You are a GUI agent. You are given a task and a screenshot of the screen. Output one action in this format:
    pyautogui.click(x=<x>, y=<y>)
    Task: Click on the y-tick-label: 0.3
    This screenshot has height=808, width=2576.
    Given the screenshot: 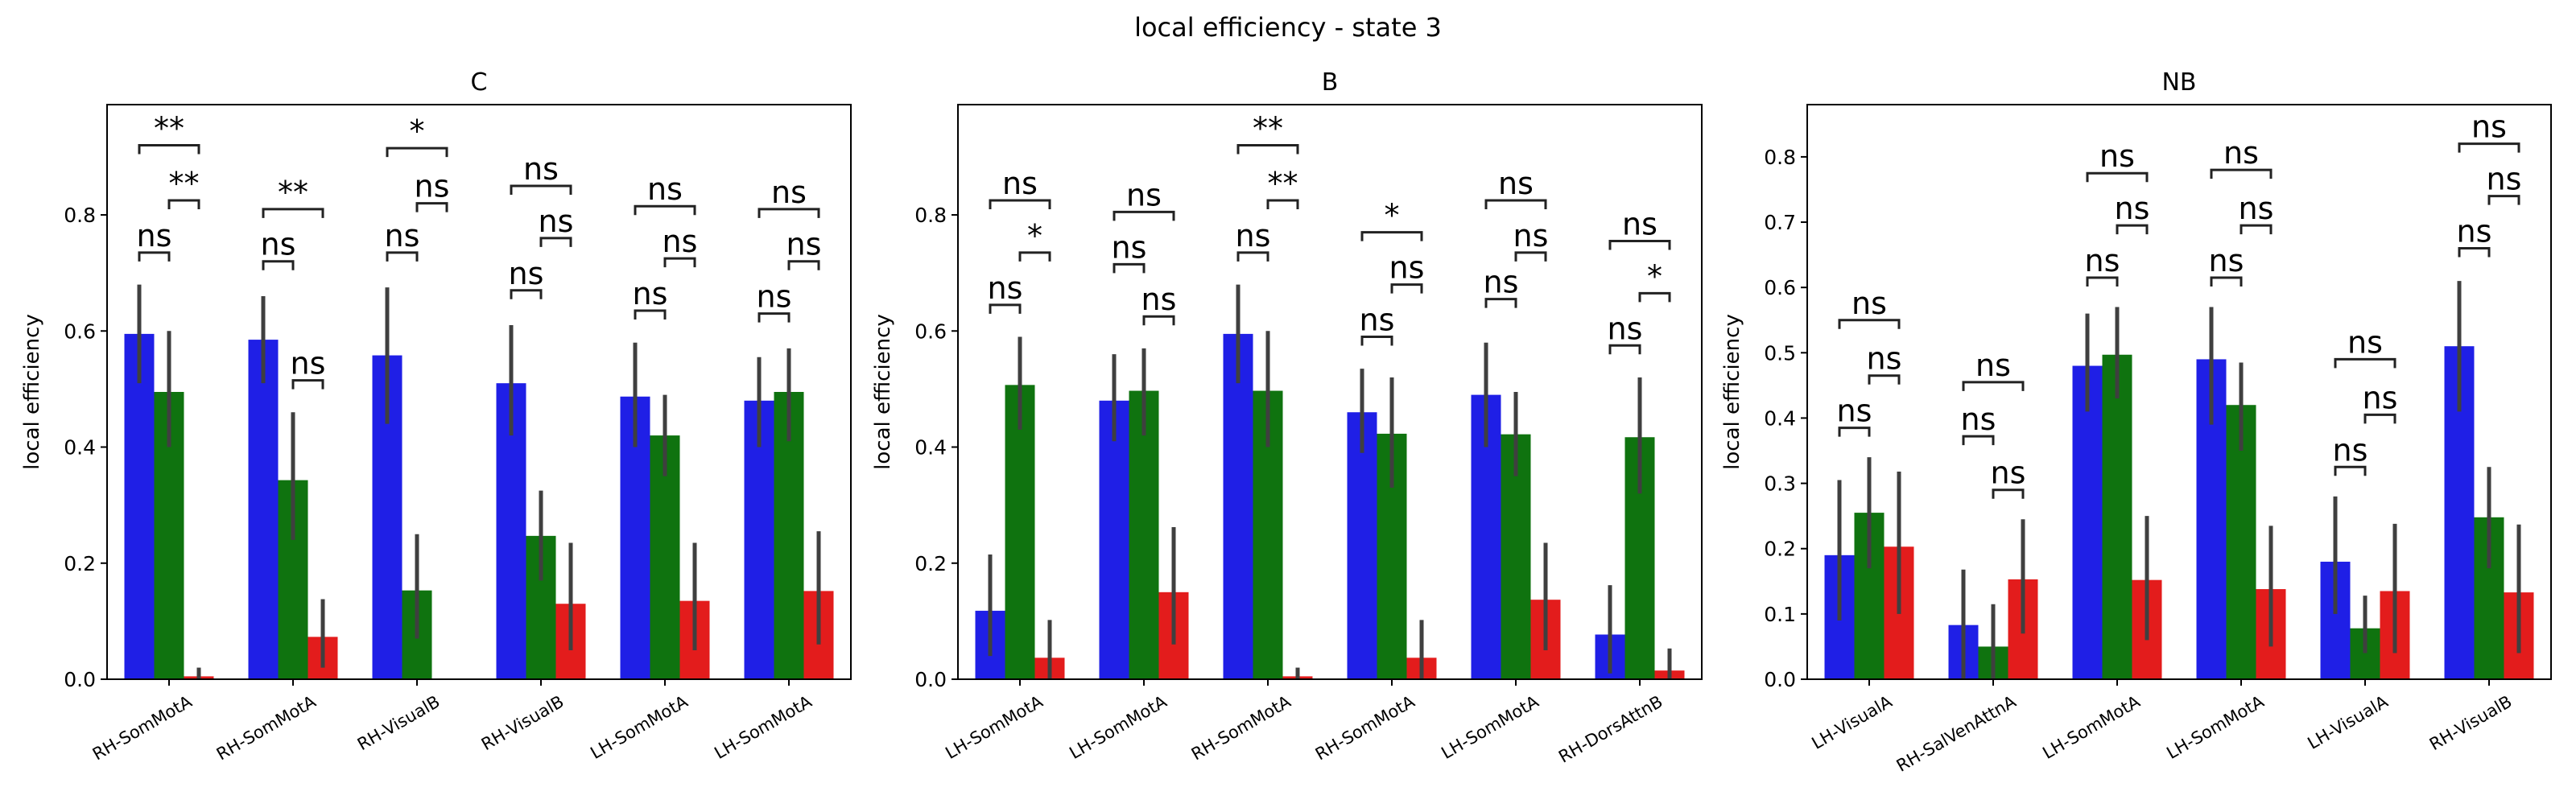 What is the action you would take?
    pyautogui.click(x=1780, y=484)
    